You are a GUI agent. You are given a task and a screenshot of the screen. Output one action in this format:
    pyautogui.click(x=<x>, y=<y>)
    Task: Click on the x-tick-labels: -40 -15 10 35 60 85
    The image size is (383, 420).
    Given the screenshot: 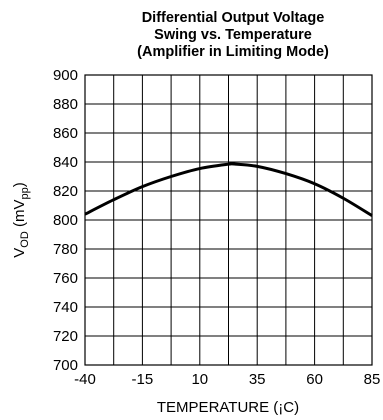 What is the action you would take?
    pyautogui.click(x=227, y=379)
    